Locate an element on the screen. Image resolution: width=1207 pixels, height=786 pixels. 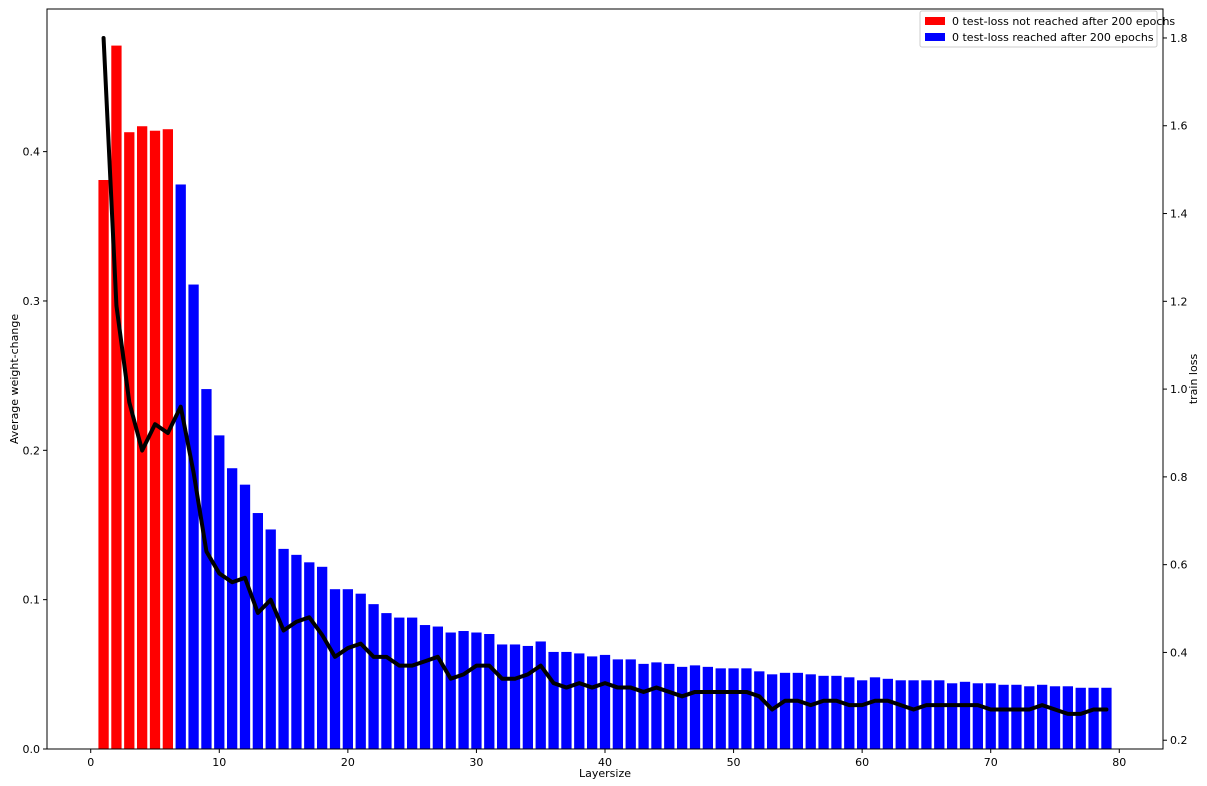
y2-axis-label: train loss is located at coordinates (1193, 379).